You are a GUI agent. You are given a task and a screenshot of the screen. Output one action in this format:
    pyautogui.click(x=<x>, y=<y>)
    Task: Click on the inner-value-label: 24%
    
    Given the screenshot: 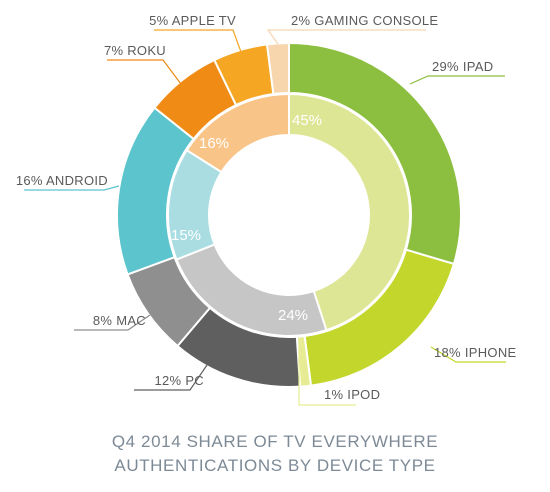 What is the action you would take?
    pyautogui.click(x=293, y=315)
    